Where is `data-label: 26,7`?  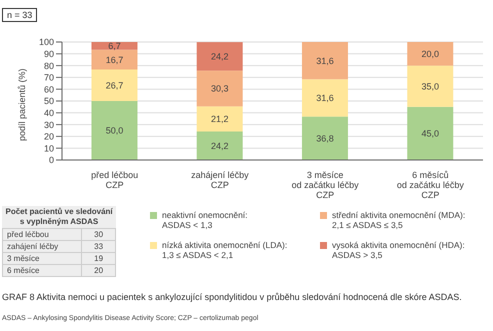
data-label: 26,7 is located at coordinates (115, 85).